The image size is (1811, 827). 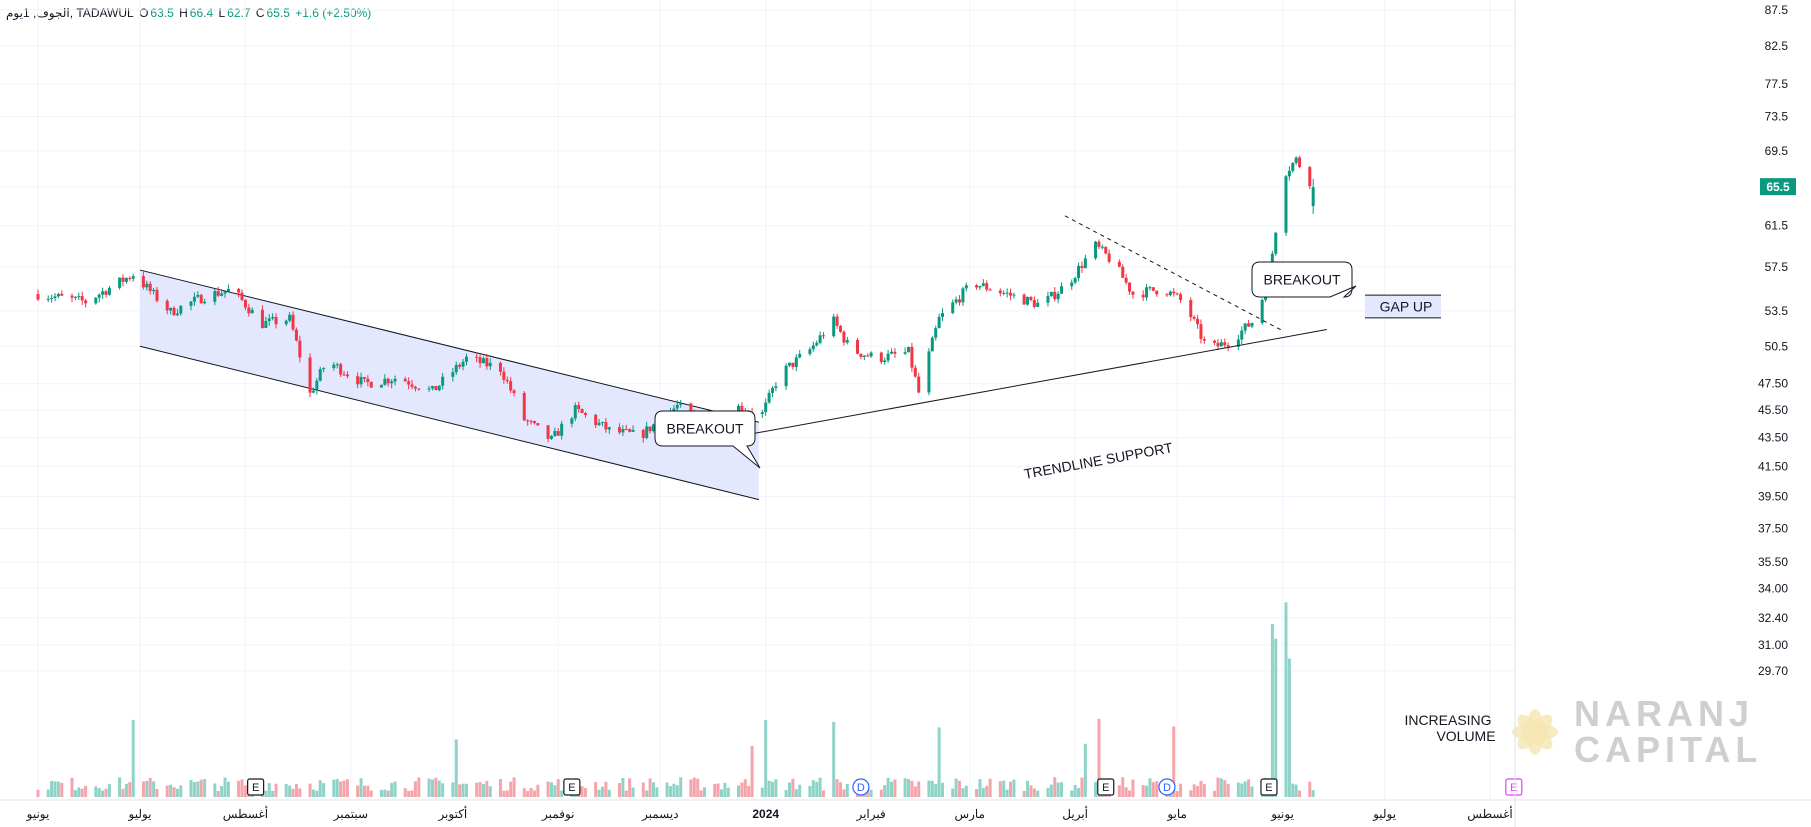 I want to click on time-tick-label: أغسطس, so click(x=245, y=813).